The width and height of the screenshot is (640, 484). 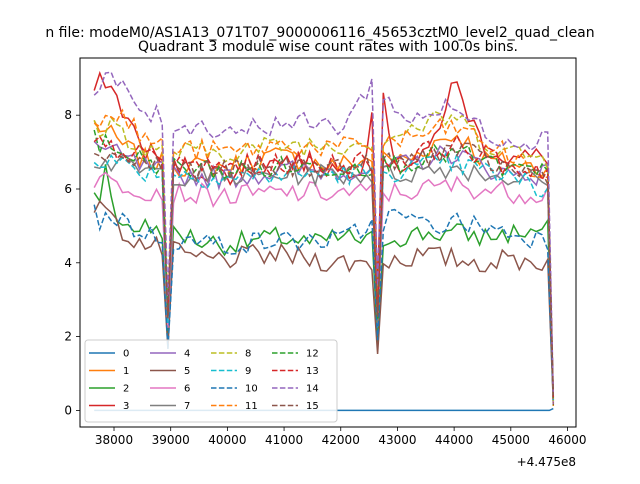 I want to click on legend-label: 14, so click(x=312, y=389).